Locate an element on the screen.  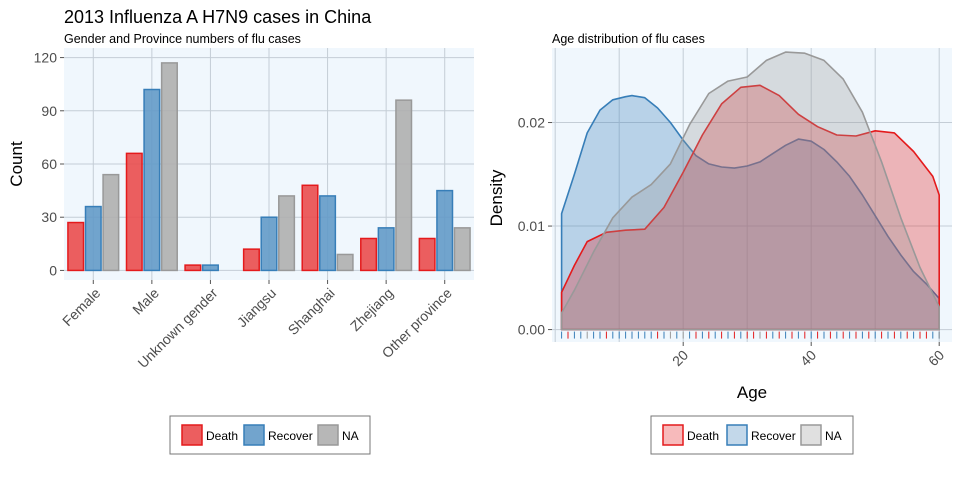
bar-x-tick-label: Male is located at coordinates (145, 301).